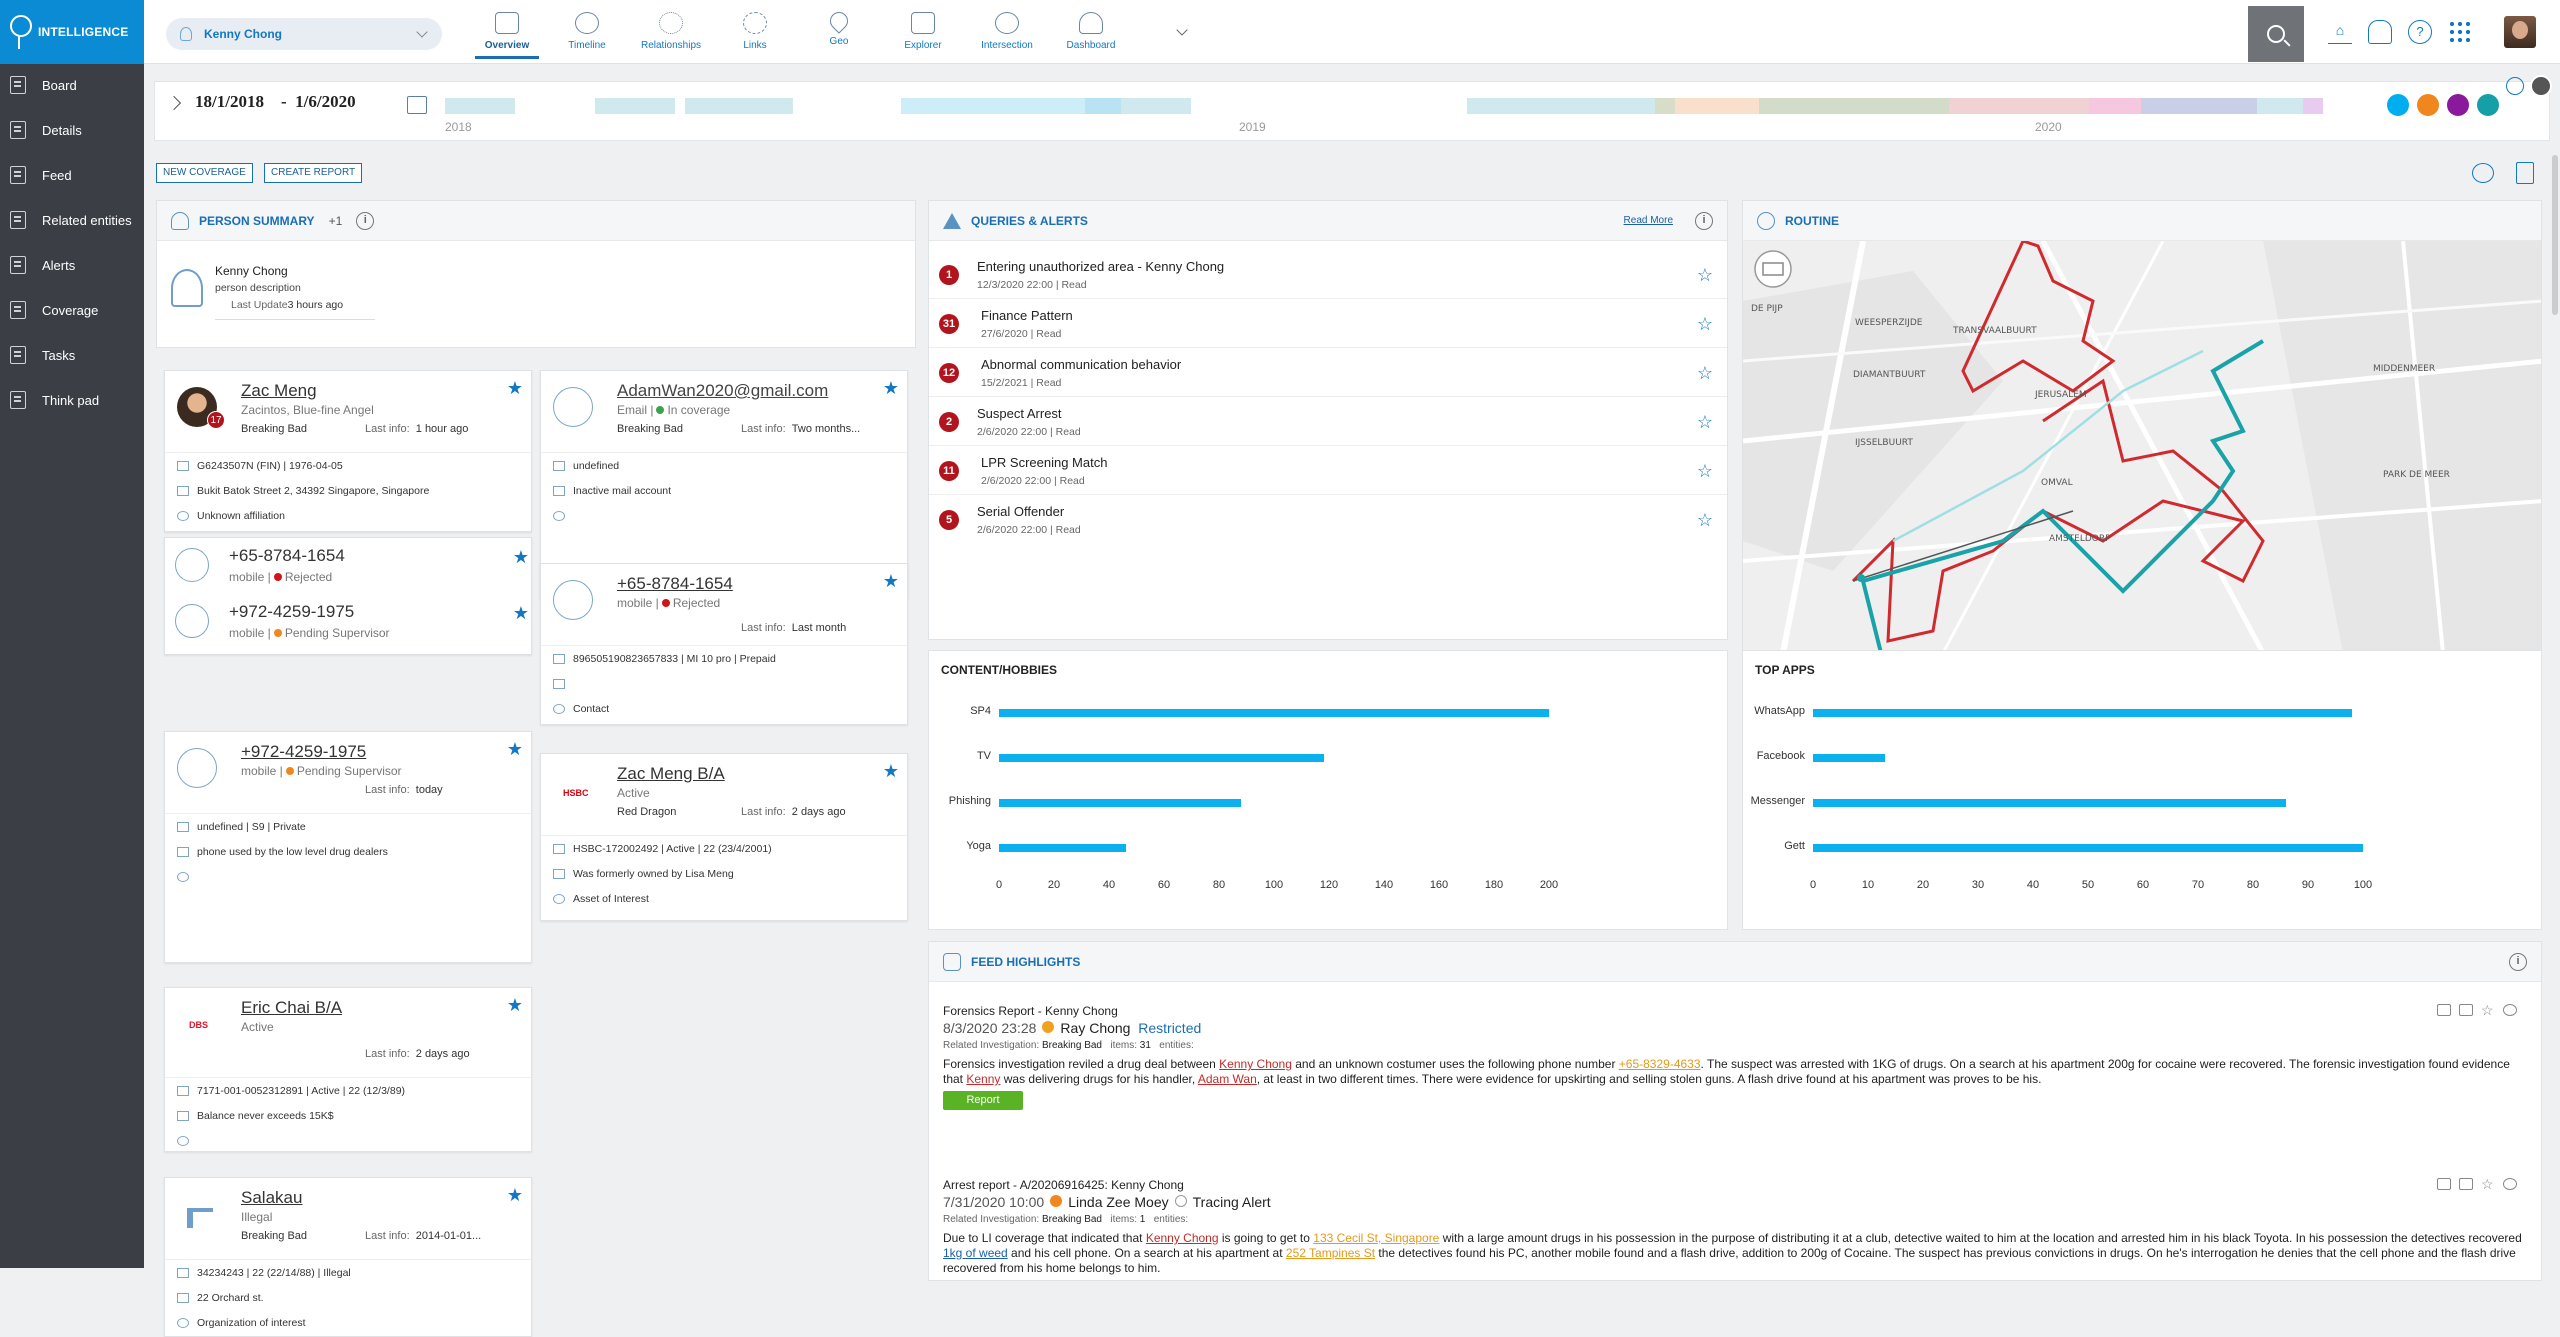 Image resolution: width=2560 pixels, height=1337 pixels. I want to click on entity-name: Zac Meng, so click(279, 390).